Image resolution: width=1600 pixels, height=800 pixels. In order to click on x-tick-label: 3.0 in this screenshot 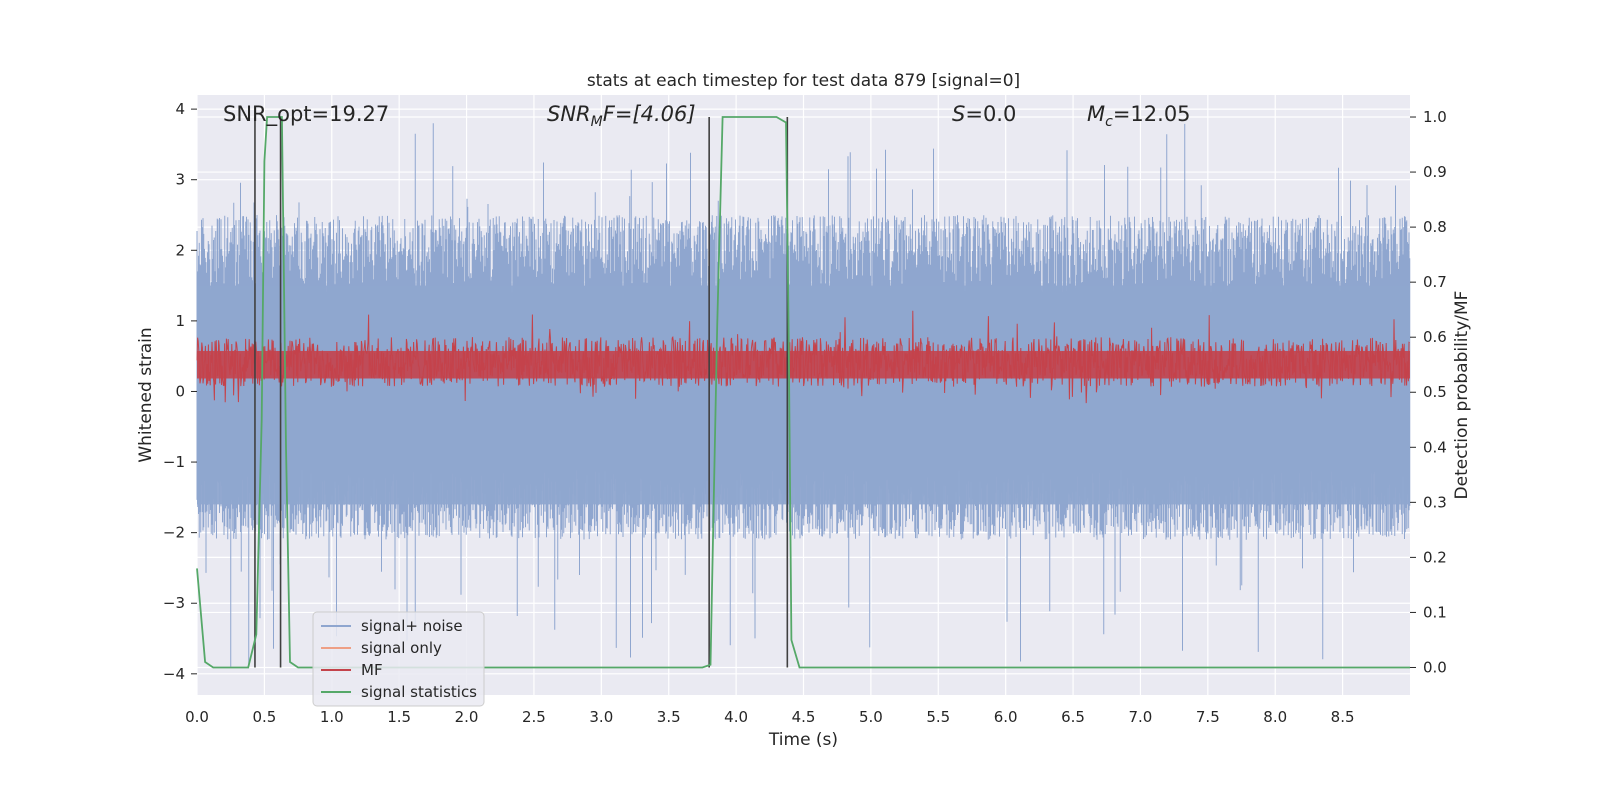, I will do `click(601, 717)`.